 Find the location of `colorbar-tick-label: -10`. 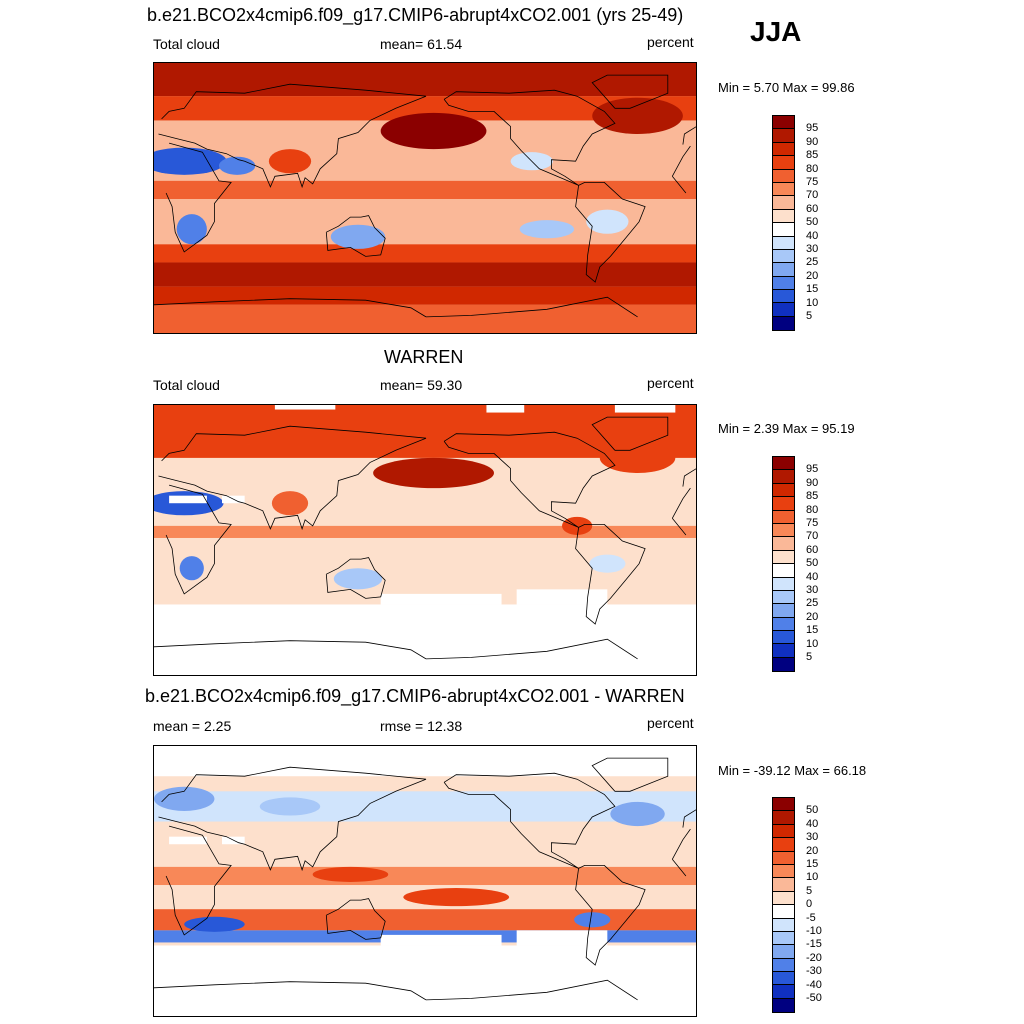

colorbar-tick-label: -10 is located at coordinates (814, 931).